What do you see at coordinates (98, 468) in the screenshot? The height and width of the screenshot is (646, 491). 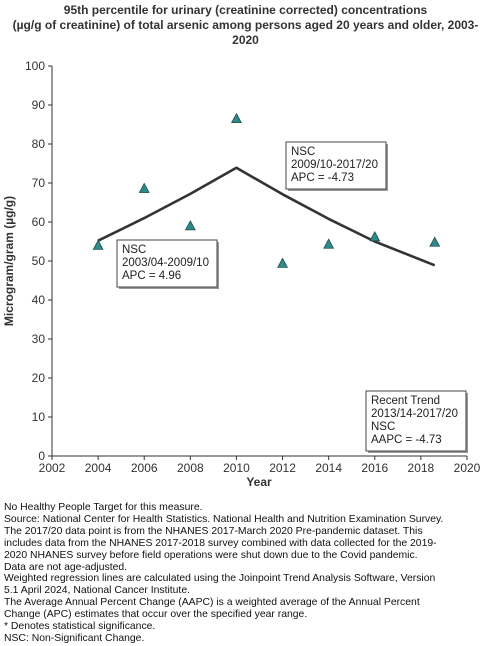 I see `x-tick-label: 2004` at bounding box center [98, 468].